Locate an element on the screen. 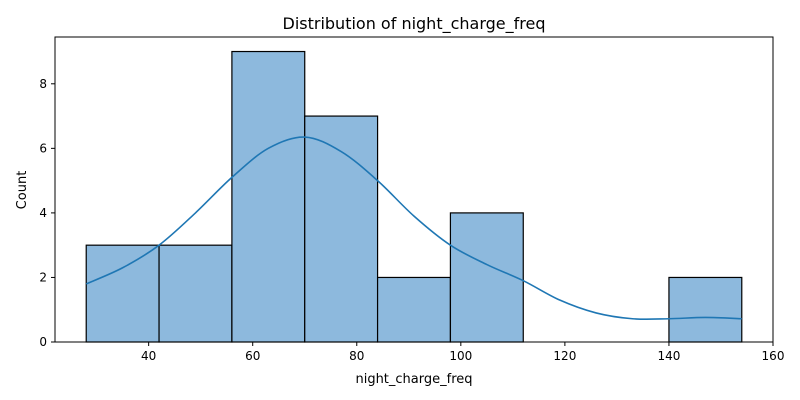 This screenshot has width=800, height=400. chart-title: Distribution of night_charge_freq is located at coordinates (414, 24).